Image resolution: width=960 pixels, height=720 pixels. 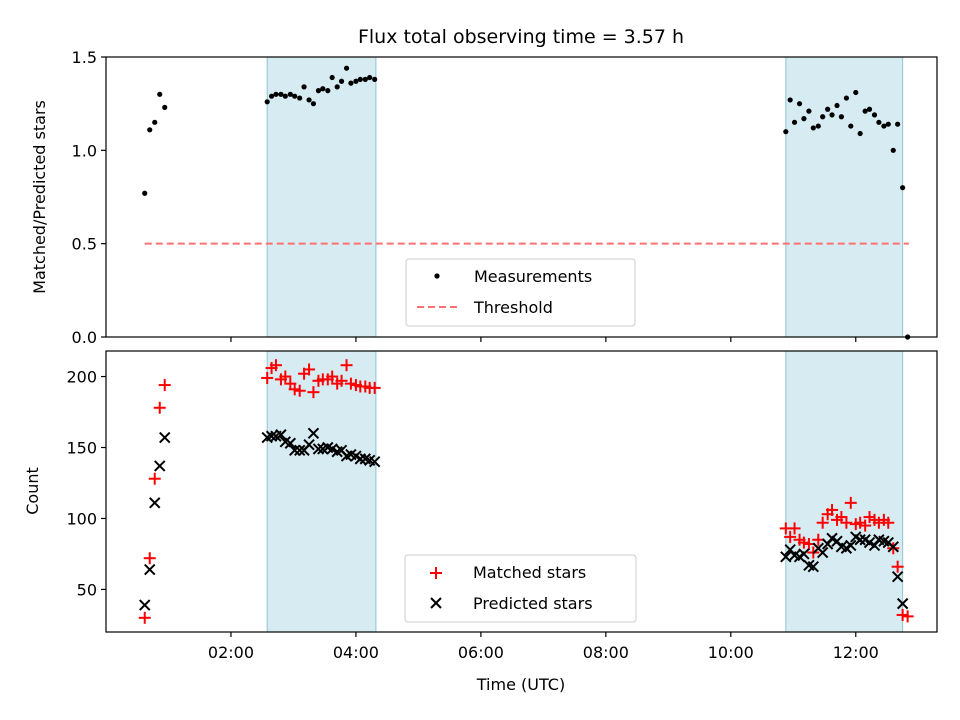 I want to click on count-y-tick-label: 200, so click(x=81, y=377).